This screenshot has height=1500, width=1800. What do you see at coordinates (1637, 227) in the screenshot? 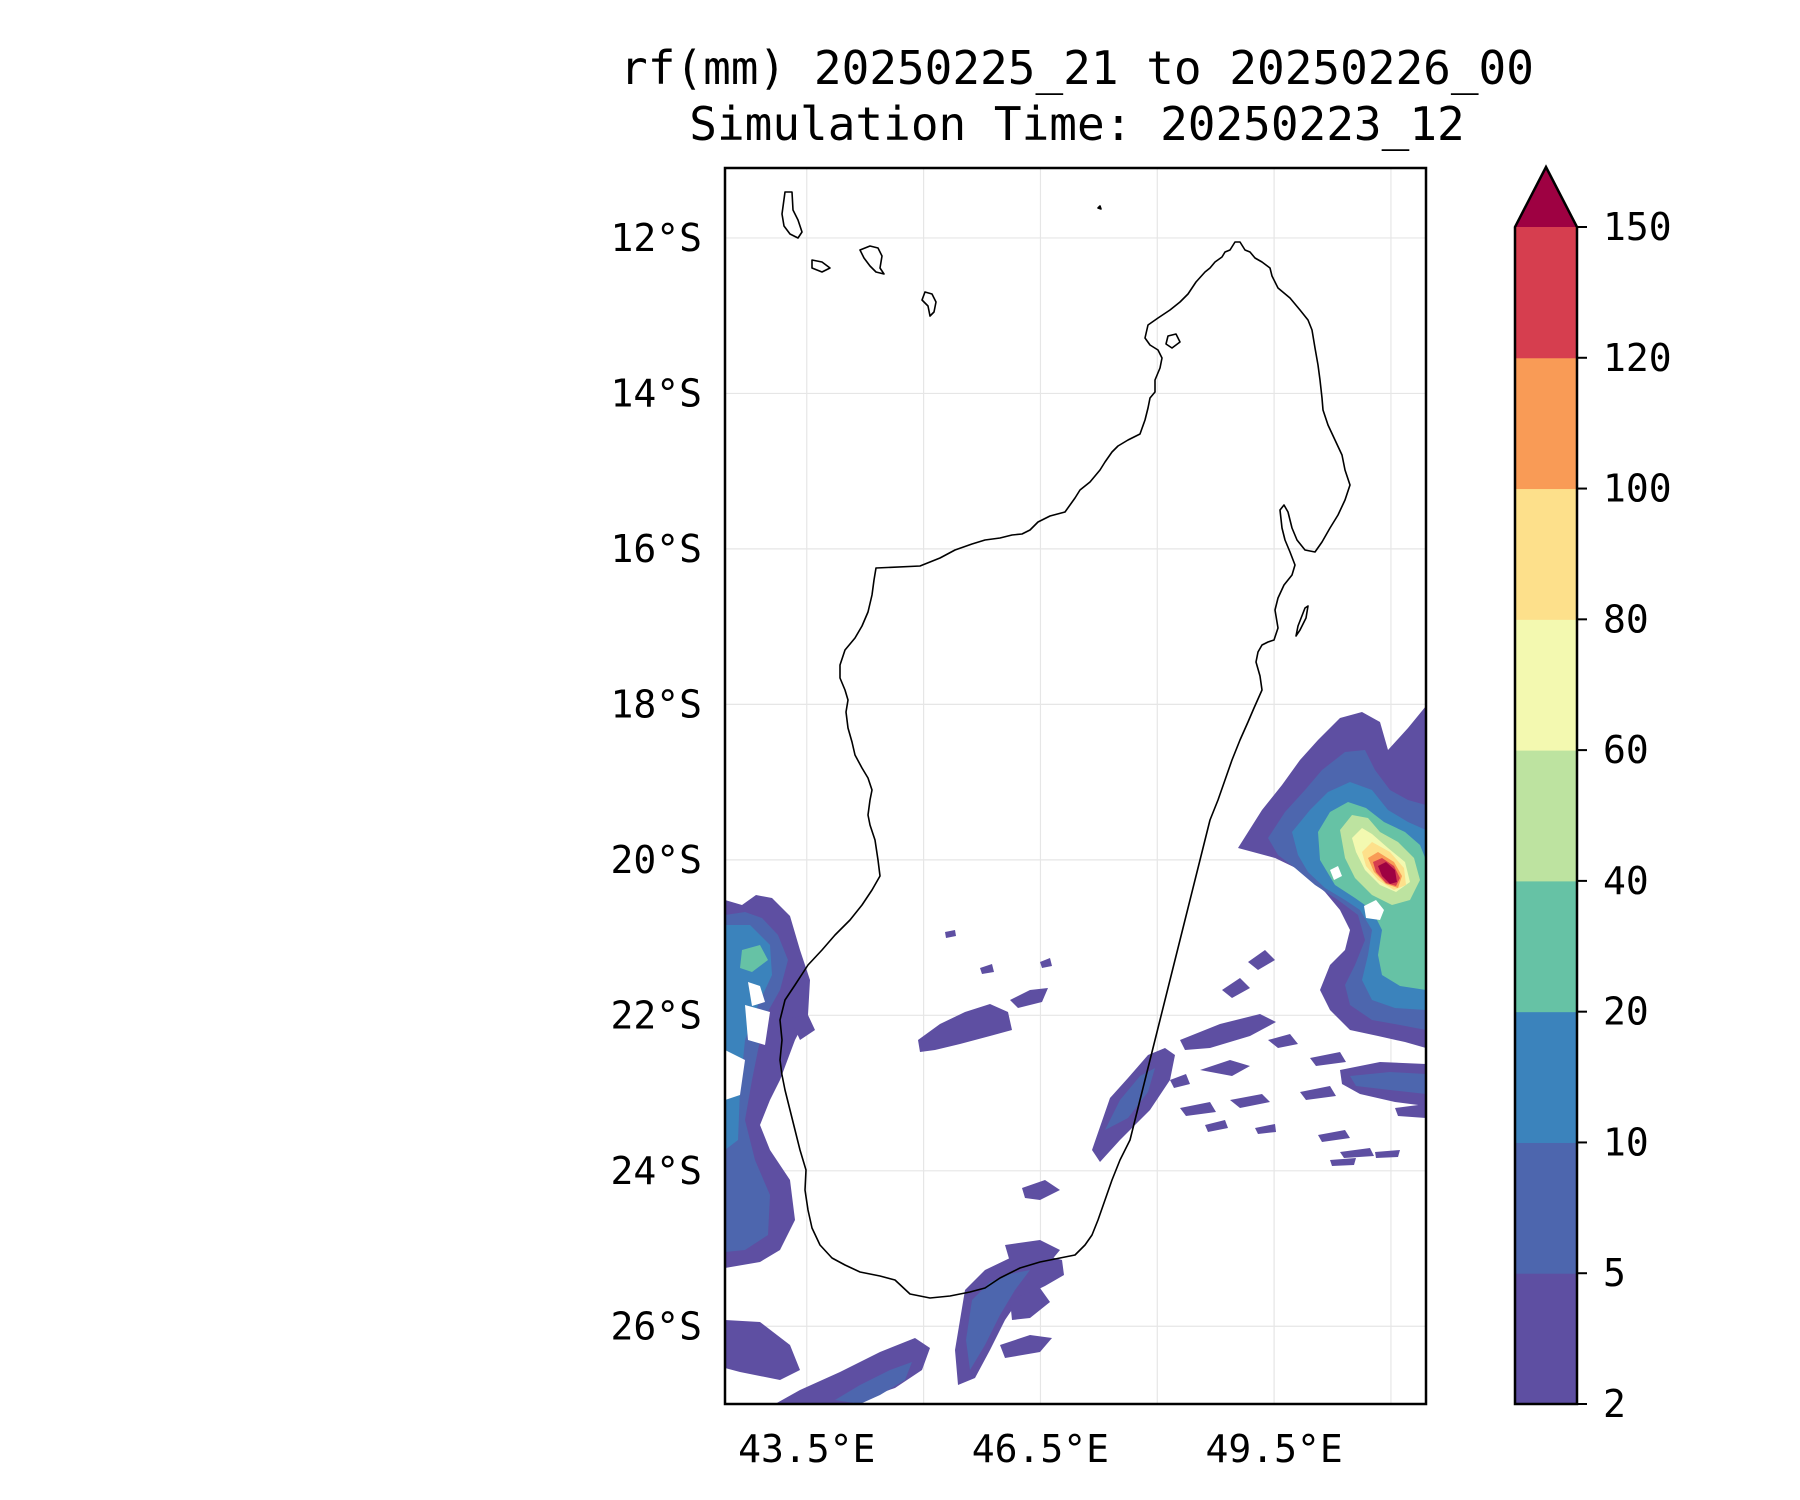
I see `colorbar-tick-label: 150` at bounding box center [1637, 227].